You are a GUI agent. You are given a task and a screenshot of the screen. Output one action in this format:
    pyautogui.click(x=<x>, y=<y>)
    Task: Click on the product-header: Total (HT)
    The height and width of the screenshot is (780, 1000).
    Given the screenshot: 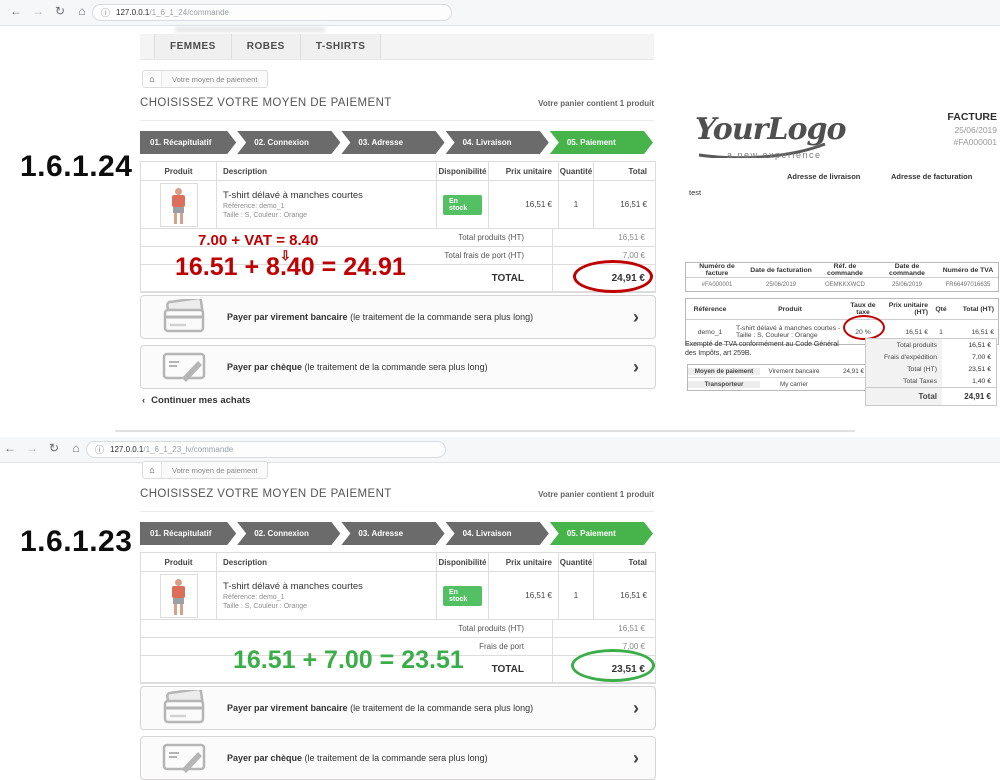 What is the action you would take?
    pyautogui.click(x=978, y=309)
    